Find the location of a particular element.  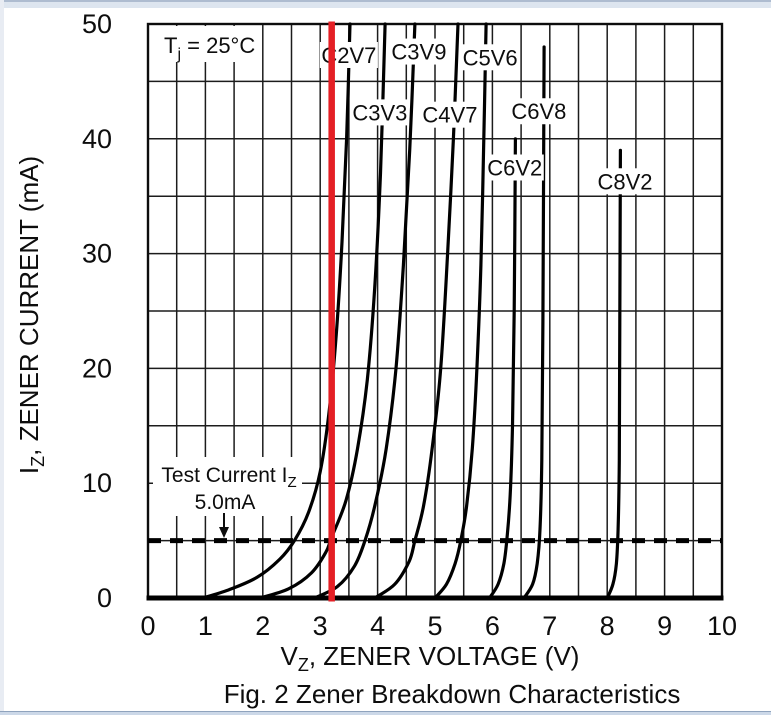

curve-label-text: C3V3 is located at coordinates (379, 112).